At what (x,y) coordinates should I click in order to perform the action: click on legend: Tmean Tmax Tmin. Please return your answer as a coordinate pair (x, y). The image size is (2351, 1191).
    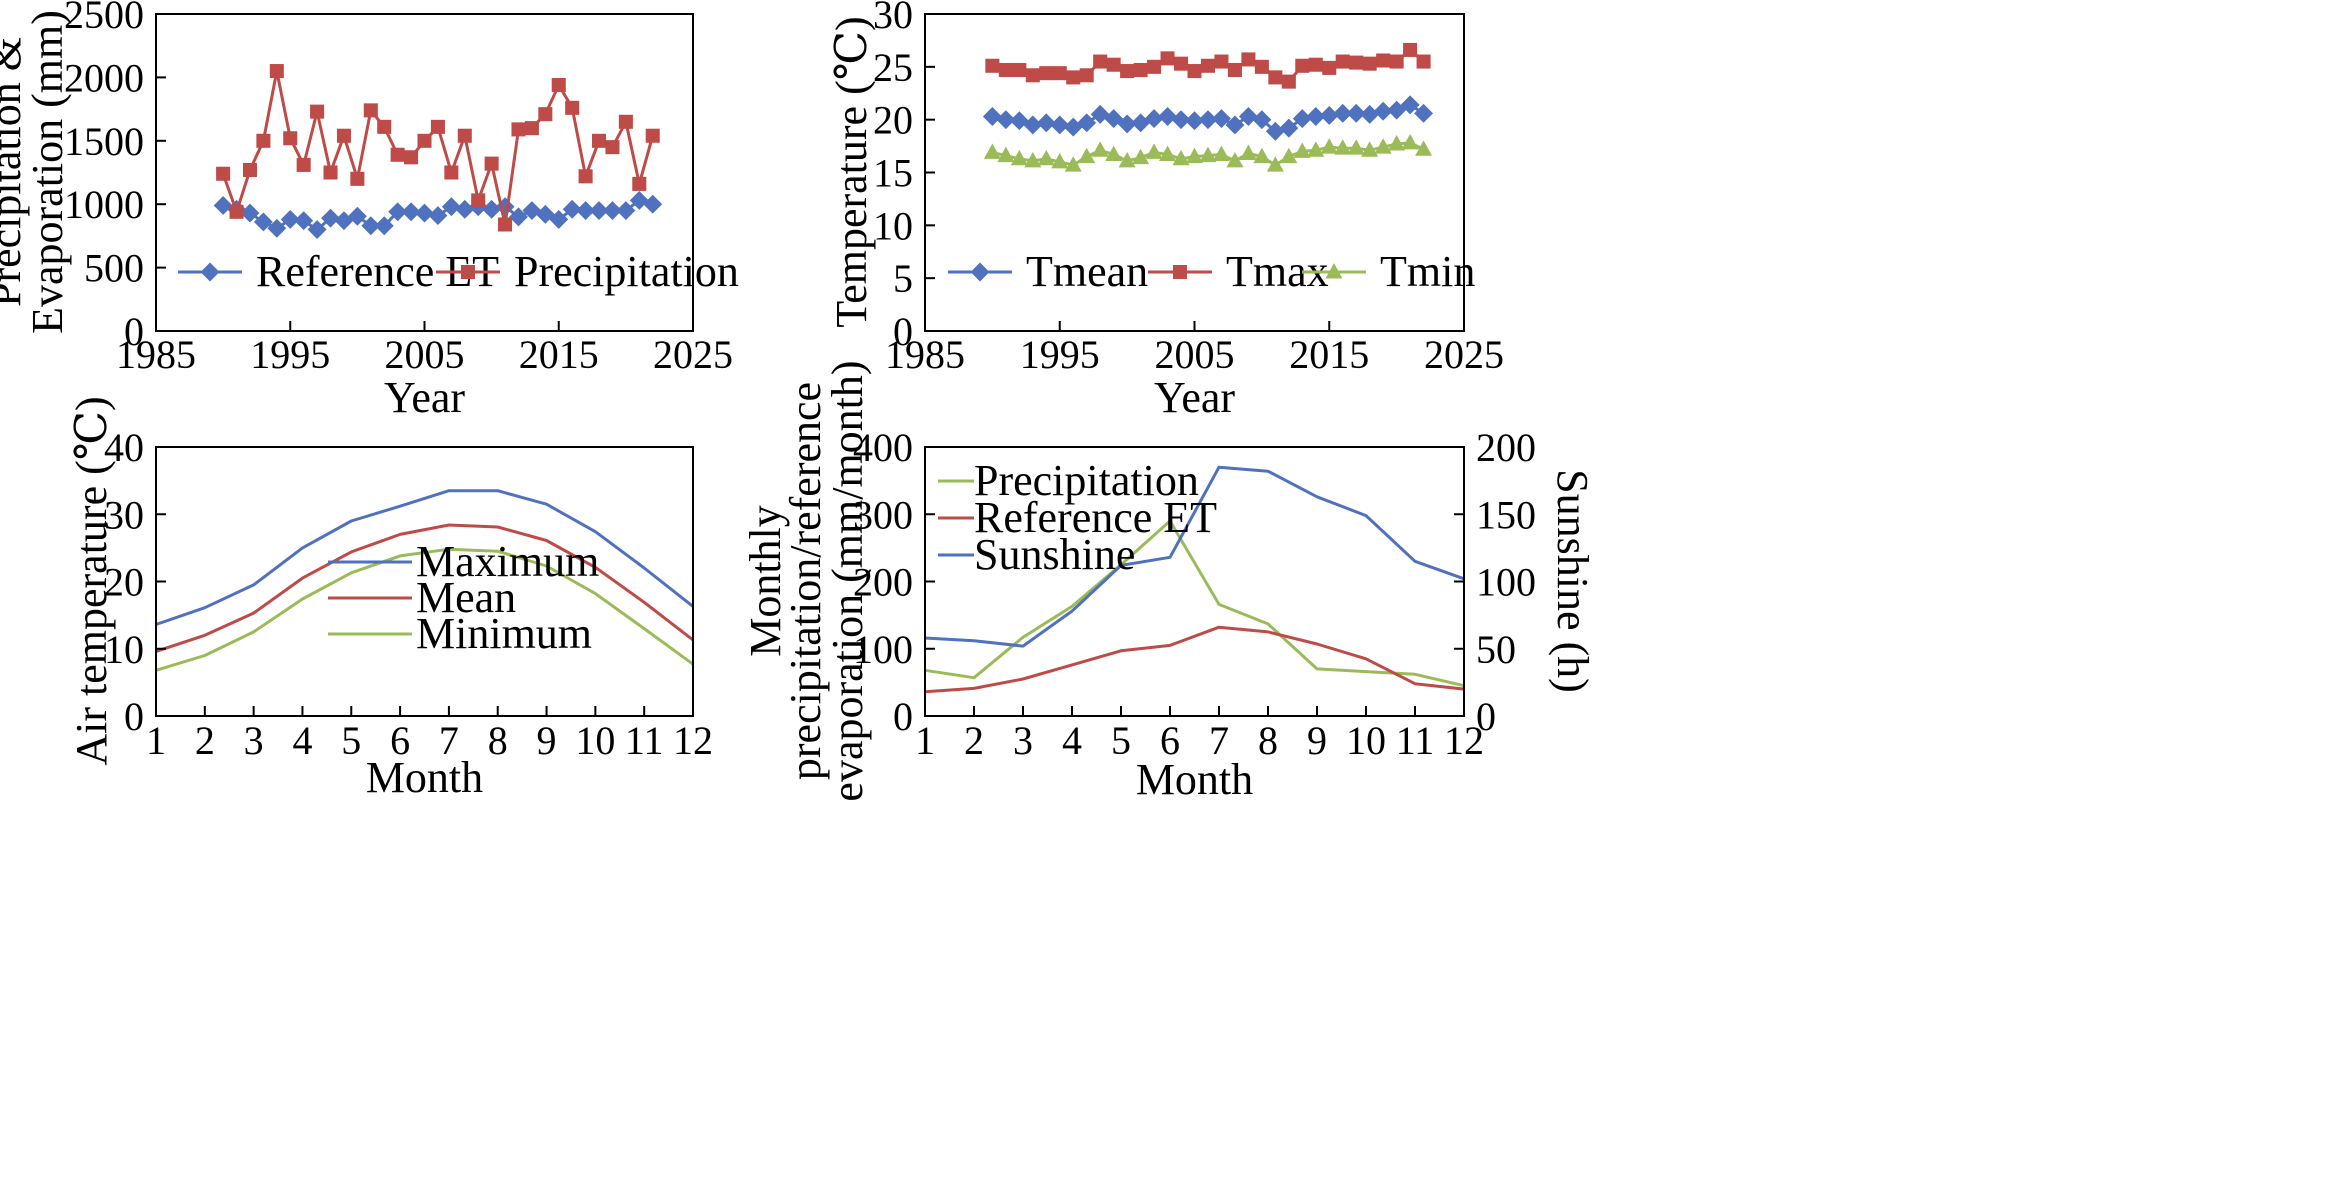
    Looking at the image, I should click on (1211, 271).